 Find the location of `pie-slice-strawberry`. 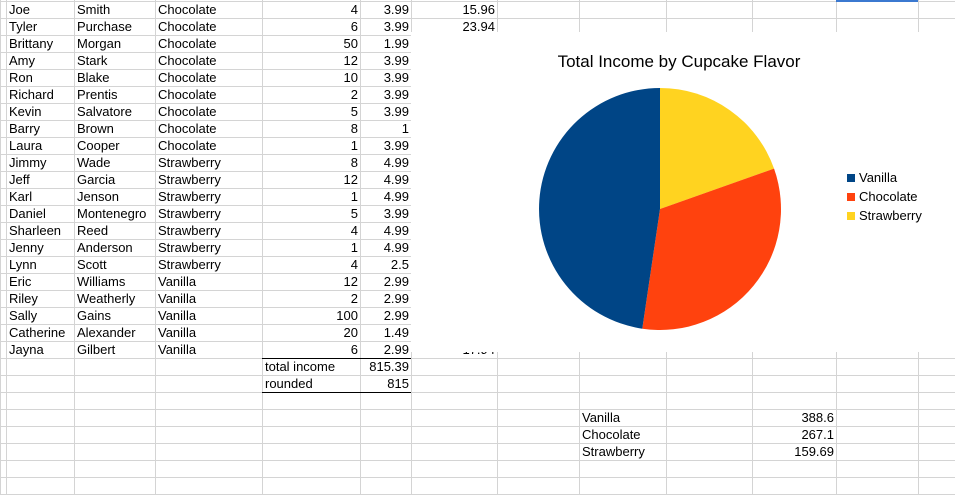

pie-slice-strawberry is located at coordinates (717, 148).